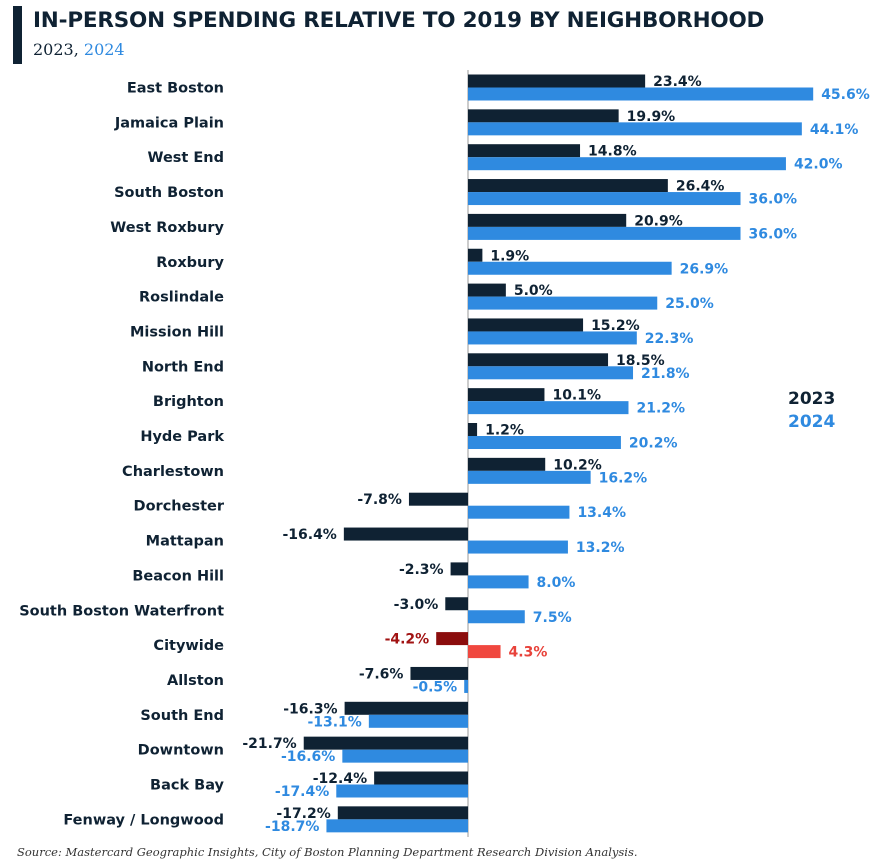  I want to click on bar-2024-mission-hill, so click(552, 338).